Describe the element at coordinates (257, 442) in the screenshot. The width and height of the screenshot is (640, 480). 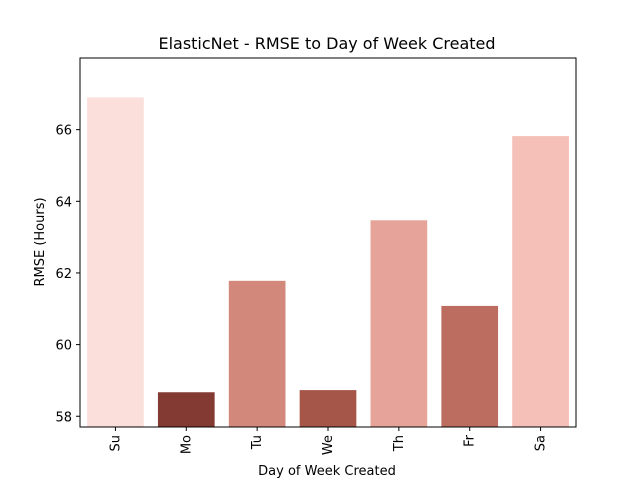
I see `x-tick-label: Tu` at that location.